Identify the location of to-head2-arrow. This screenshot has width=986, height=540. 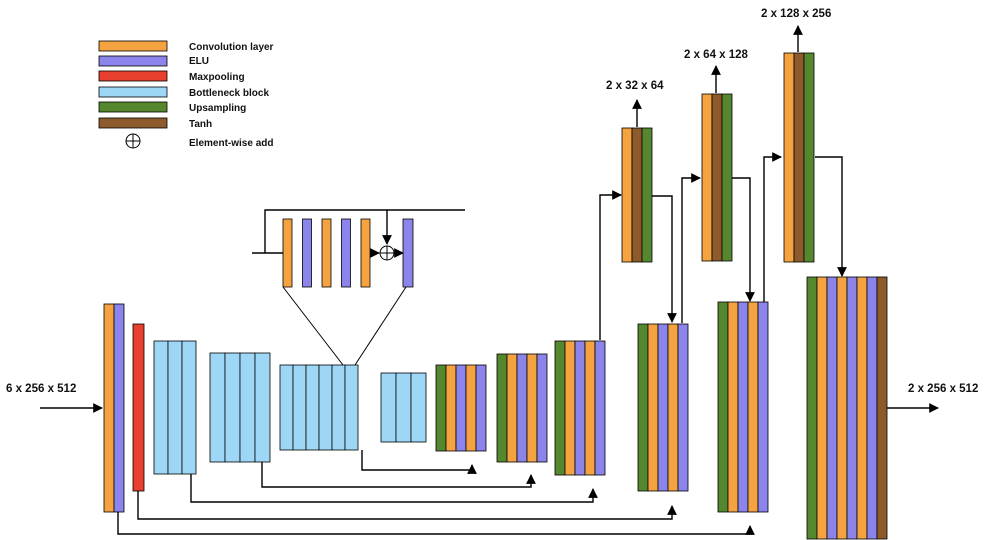
(691, 248).